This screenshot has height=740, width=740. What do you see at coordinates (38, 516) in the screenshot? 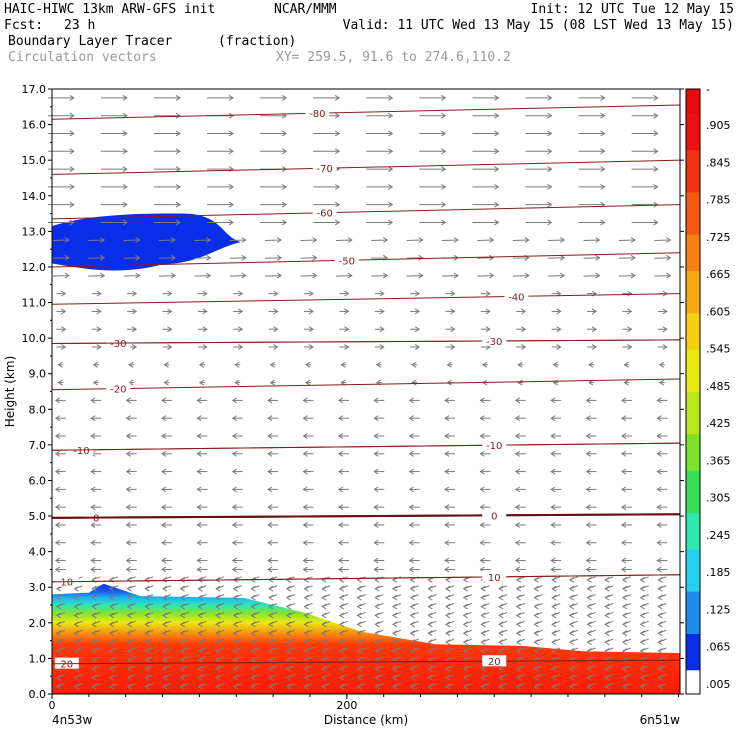
I see `y-tick-label: 5.0` at bounding box center [38, 516].